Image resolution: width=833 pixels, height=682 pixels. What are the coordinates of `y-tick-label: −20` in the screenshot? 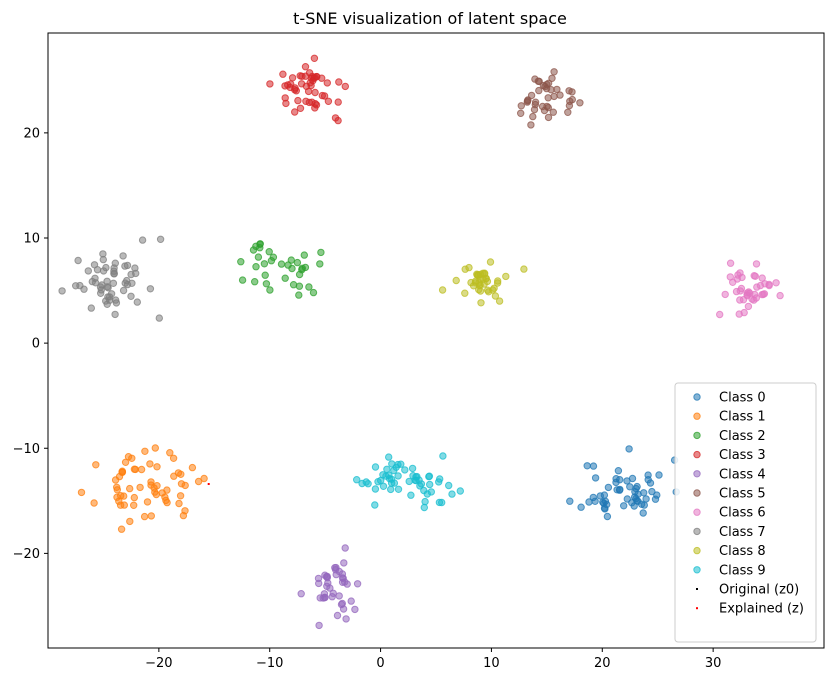 It's located at (26, 554).